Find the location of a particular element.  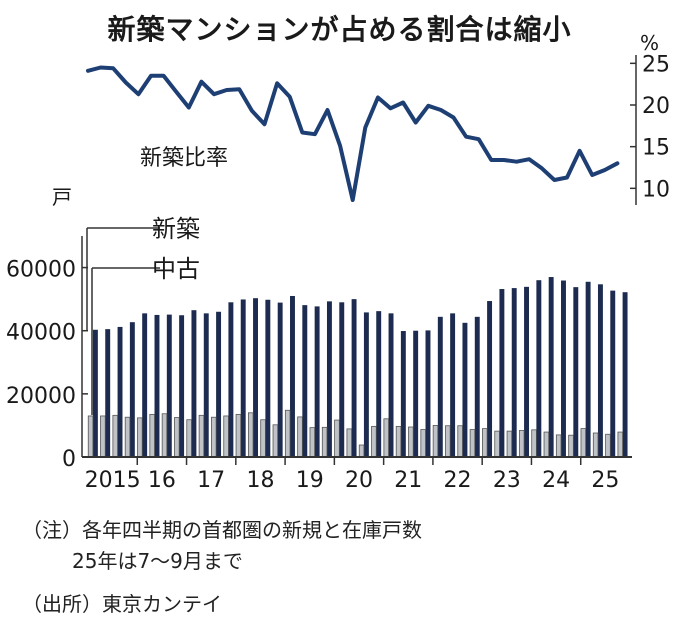

line-series-label: 新築比率 is located at coordinates (184, 158).